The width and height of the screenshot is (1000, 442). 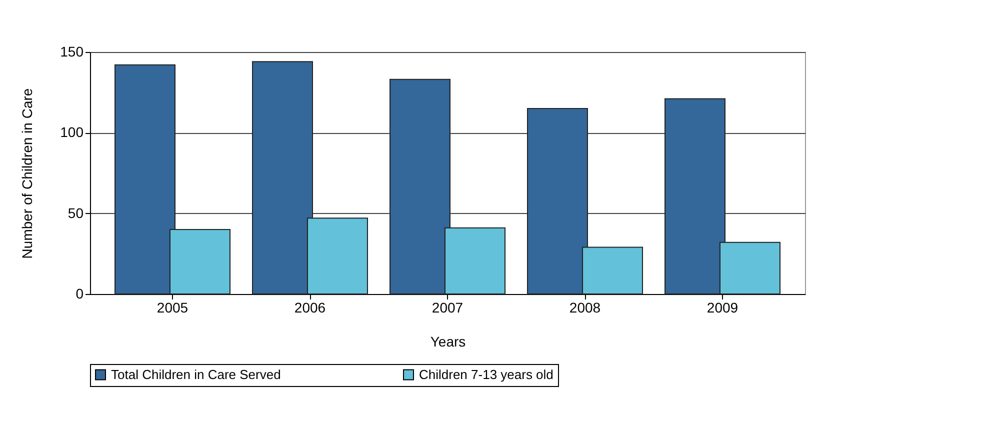 I want to click on x-tick-label: 2007, so click(x=448, y=308).